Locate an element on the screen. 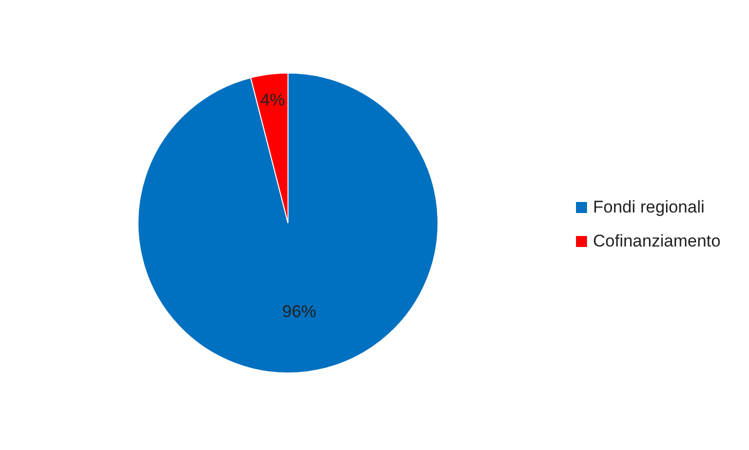 The image size is (749, 450). data-label: 4% is located at coordinates (272, 100).